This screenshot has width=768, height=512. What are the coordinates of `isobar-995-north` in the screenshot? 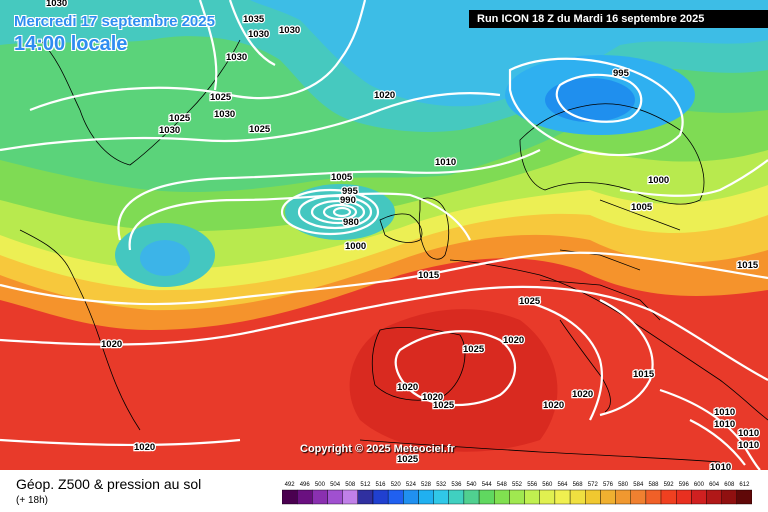 It's located at (599, 98).